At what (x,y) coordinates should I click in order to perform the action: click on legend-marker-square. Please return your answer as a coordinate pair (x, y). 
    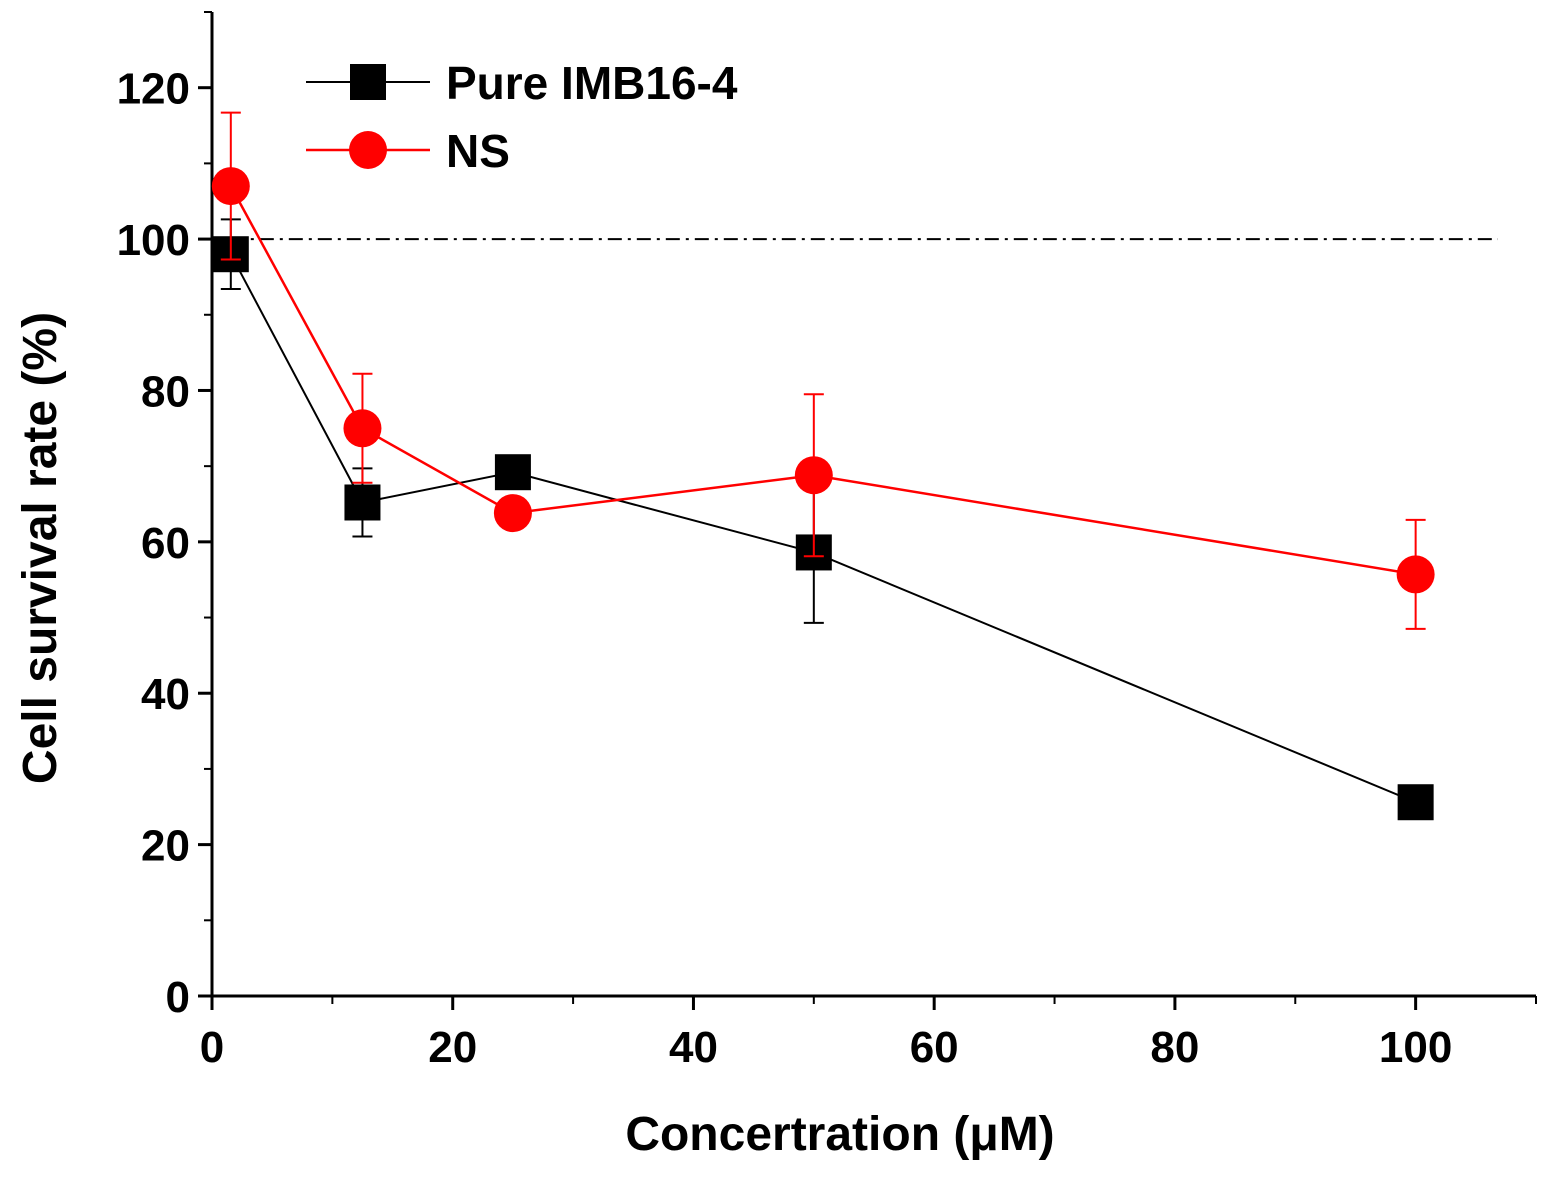
    Looking at the image, I should click on (368, 82).